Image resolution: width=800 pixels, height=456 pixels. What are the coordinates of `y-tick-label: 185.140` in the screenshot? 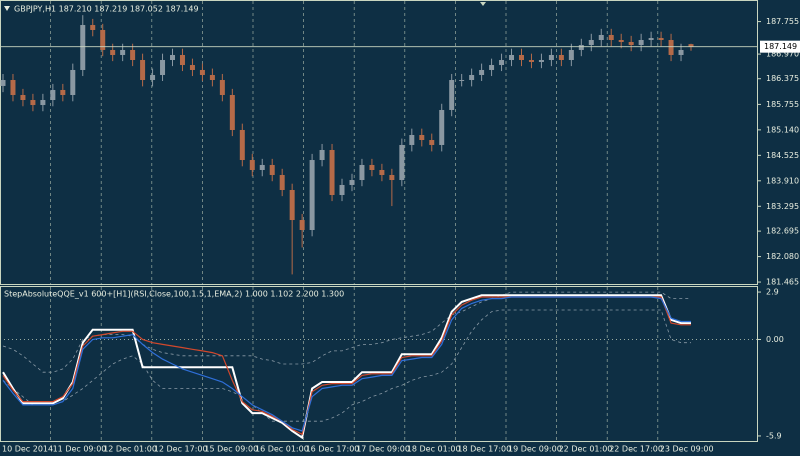 It's located at (782, 129).